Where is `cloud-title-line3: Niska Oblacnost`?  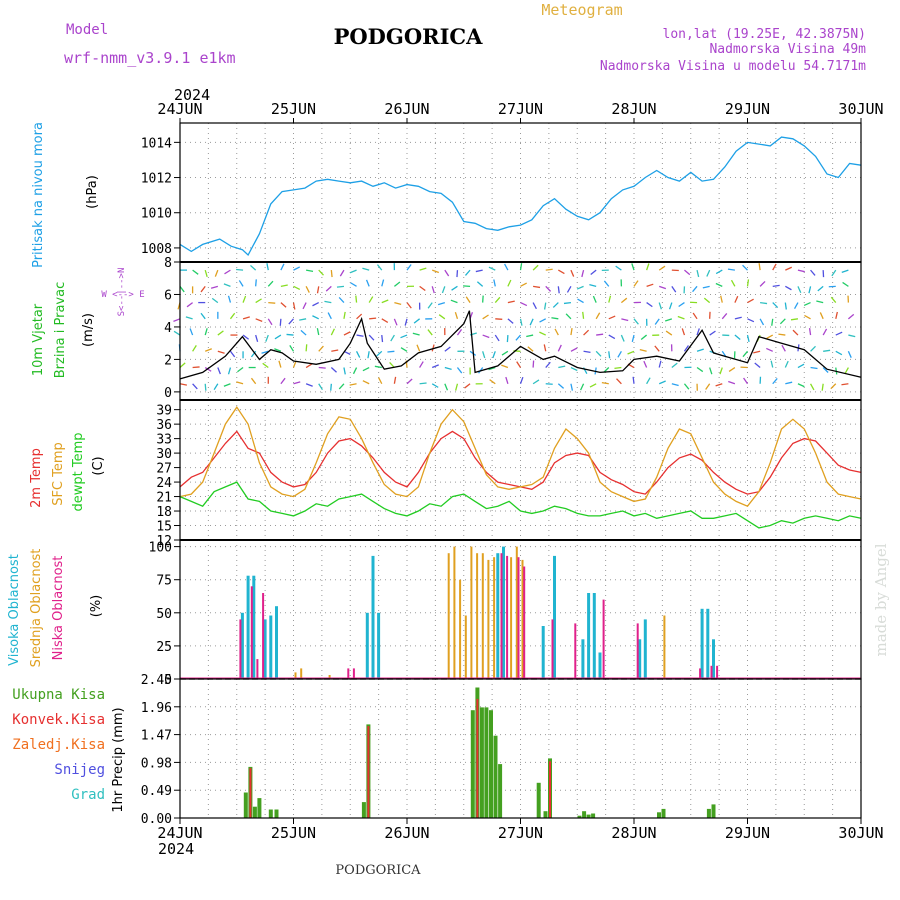
cloud-title-line3: Niska Oblacnost is located at coordinates (58, 608).